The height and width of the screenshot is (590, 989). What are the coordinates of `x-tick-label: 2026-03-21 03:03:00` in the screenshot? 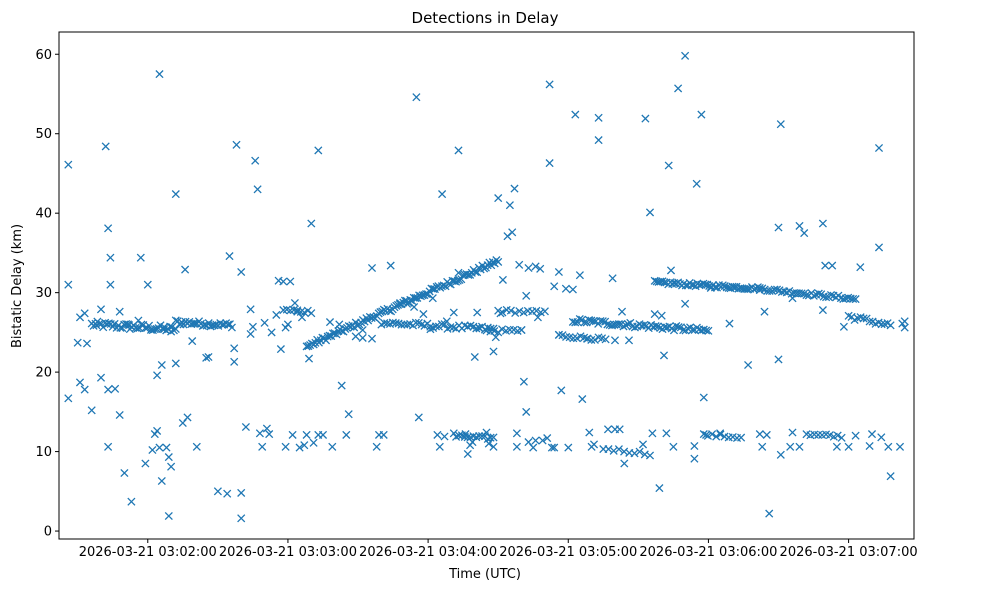 It's located at (288, 552).